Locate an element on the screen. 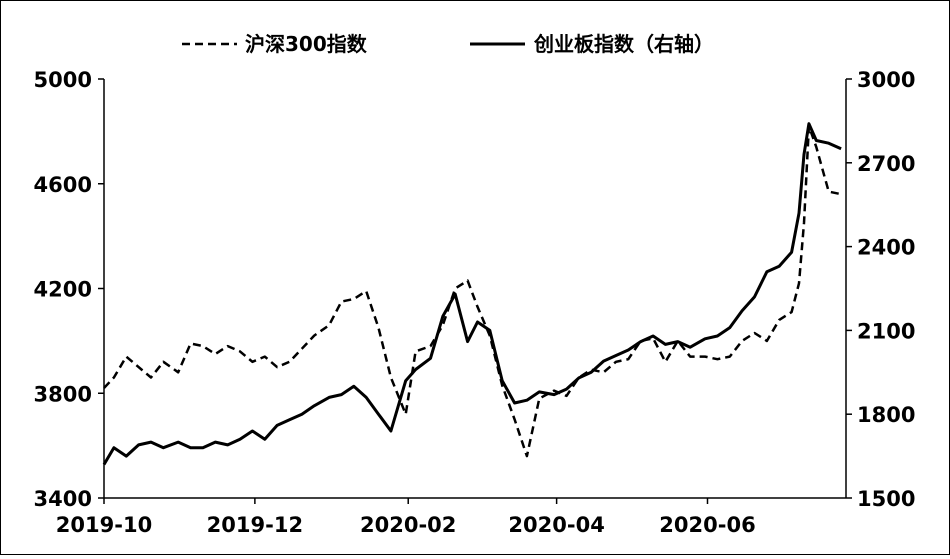 The width and height of the screenshot is (950, 559). y-left-tick-label: 3800 is located at coordinates (63, 394).